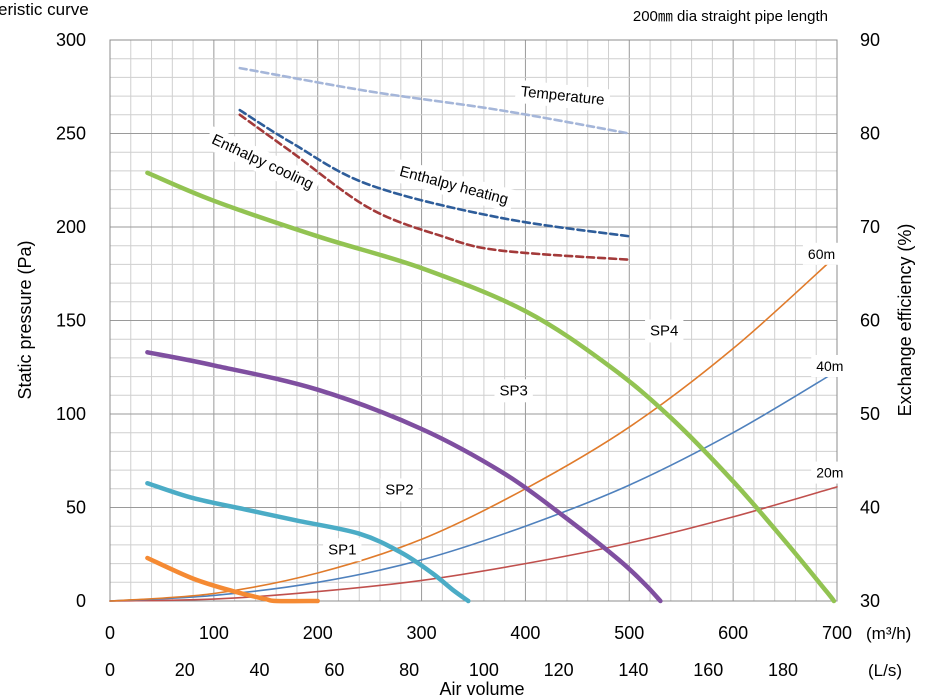 This screenshot has height=699, width=935. I want to click on label-group-60m: 60m, so click(821, 253).